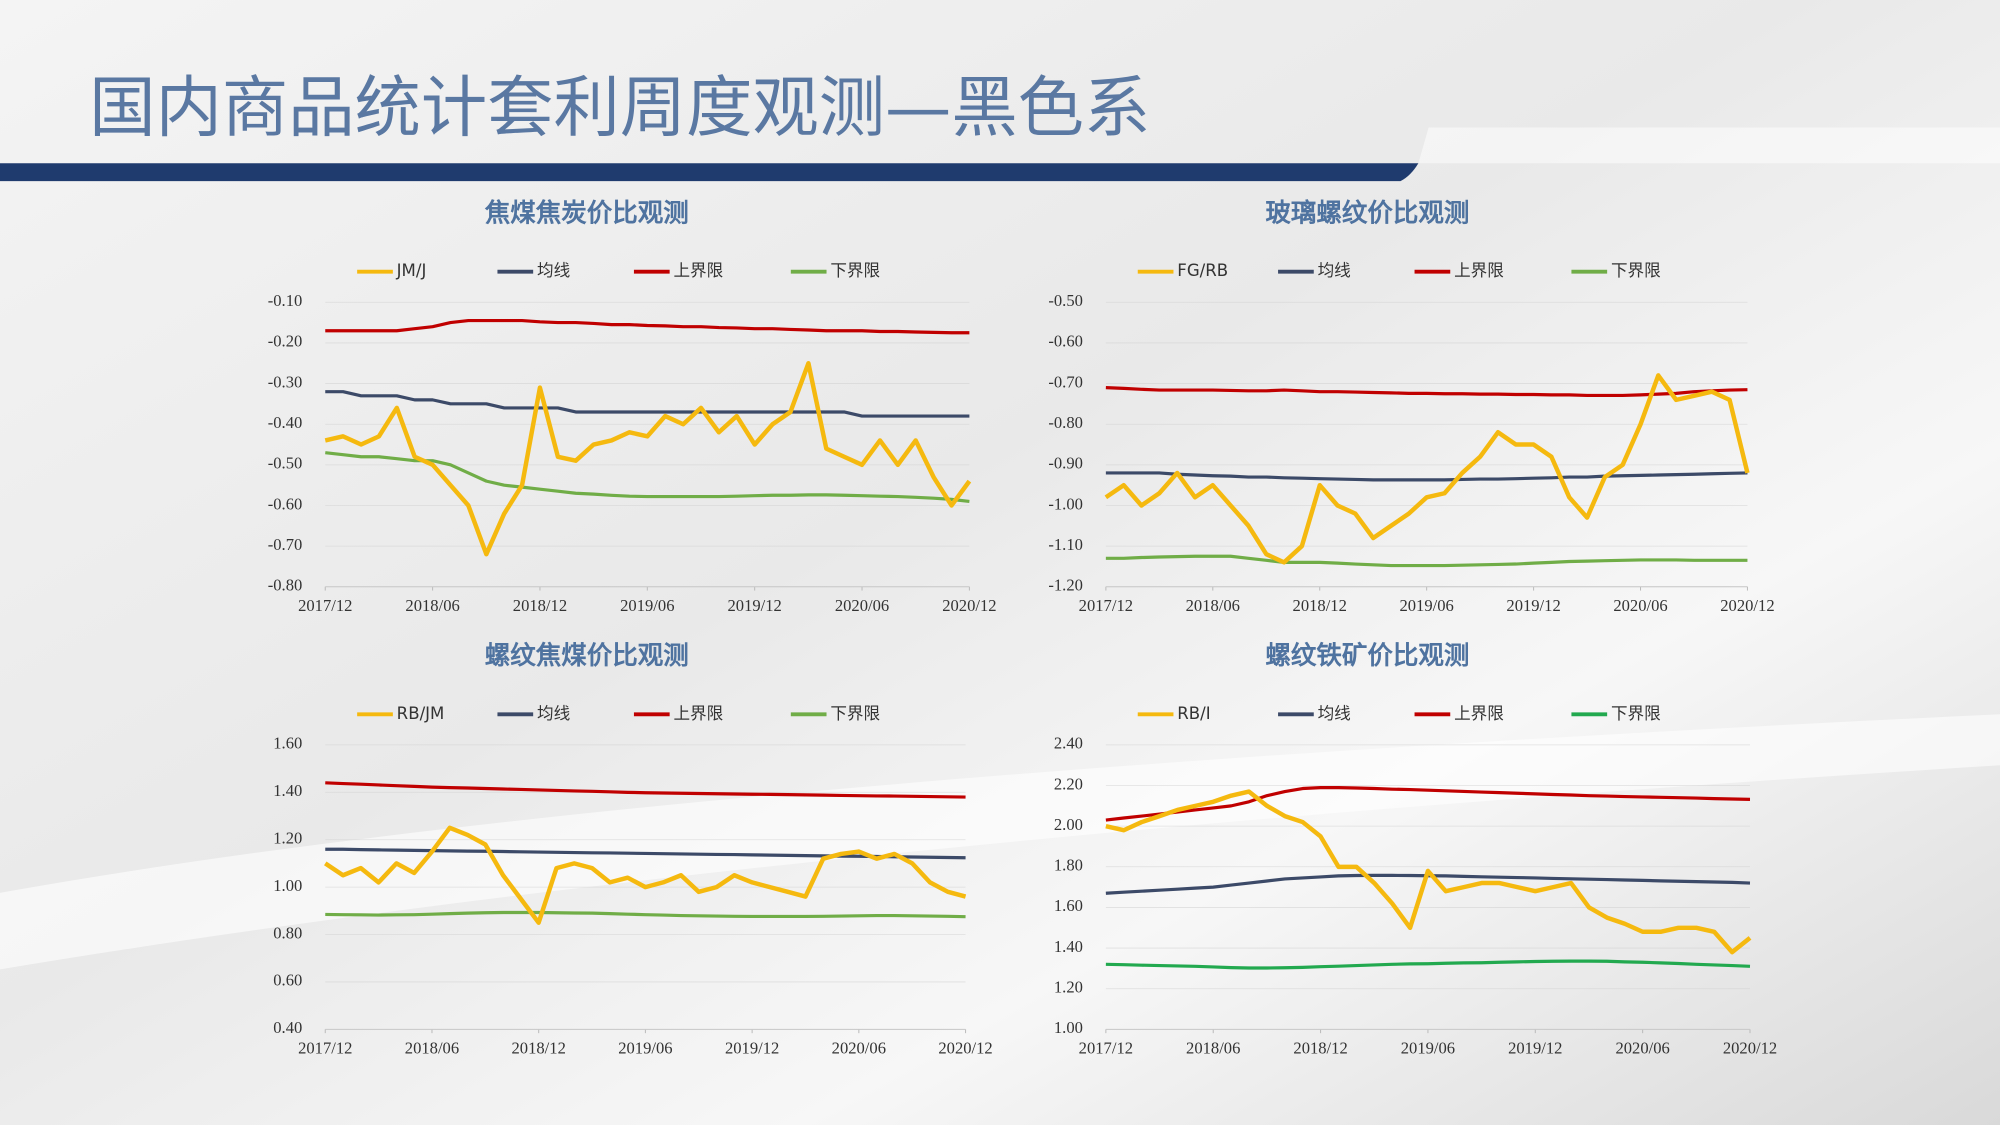 This screenshot has width=2000, height=1125. What do you see at coordinates (1065, 585) in the screenshot?
I see `y-tick-label: -1.20` at bounding box center [1065, 585].